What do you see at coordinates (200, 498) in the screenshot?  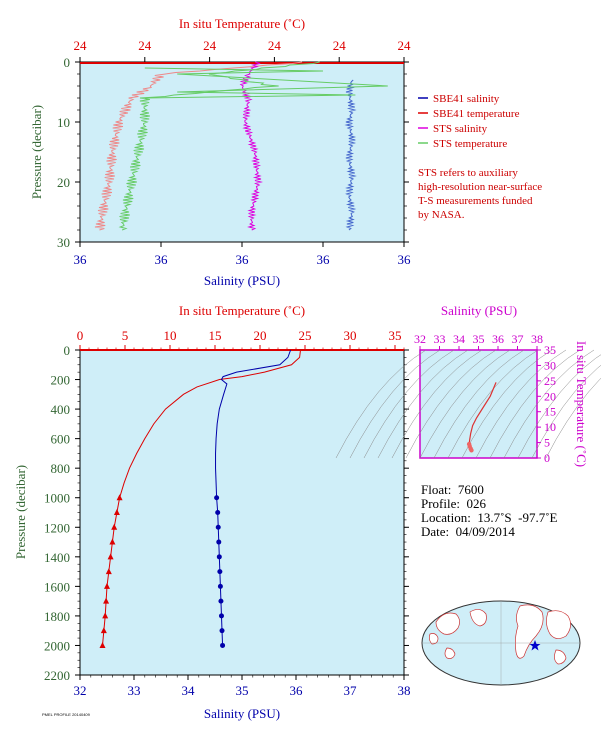 I see `bottom-series` at bounding box center [200, 498].